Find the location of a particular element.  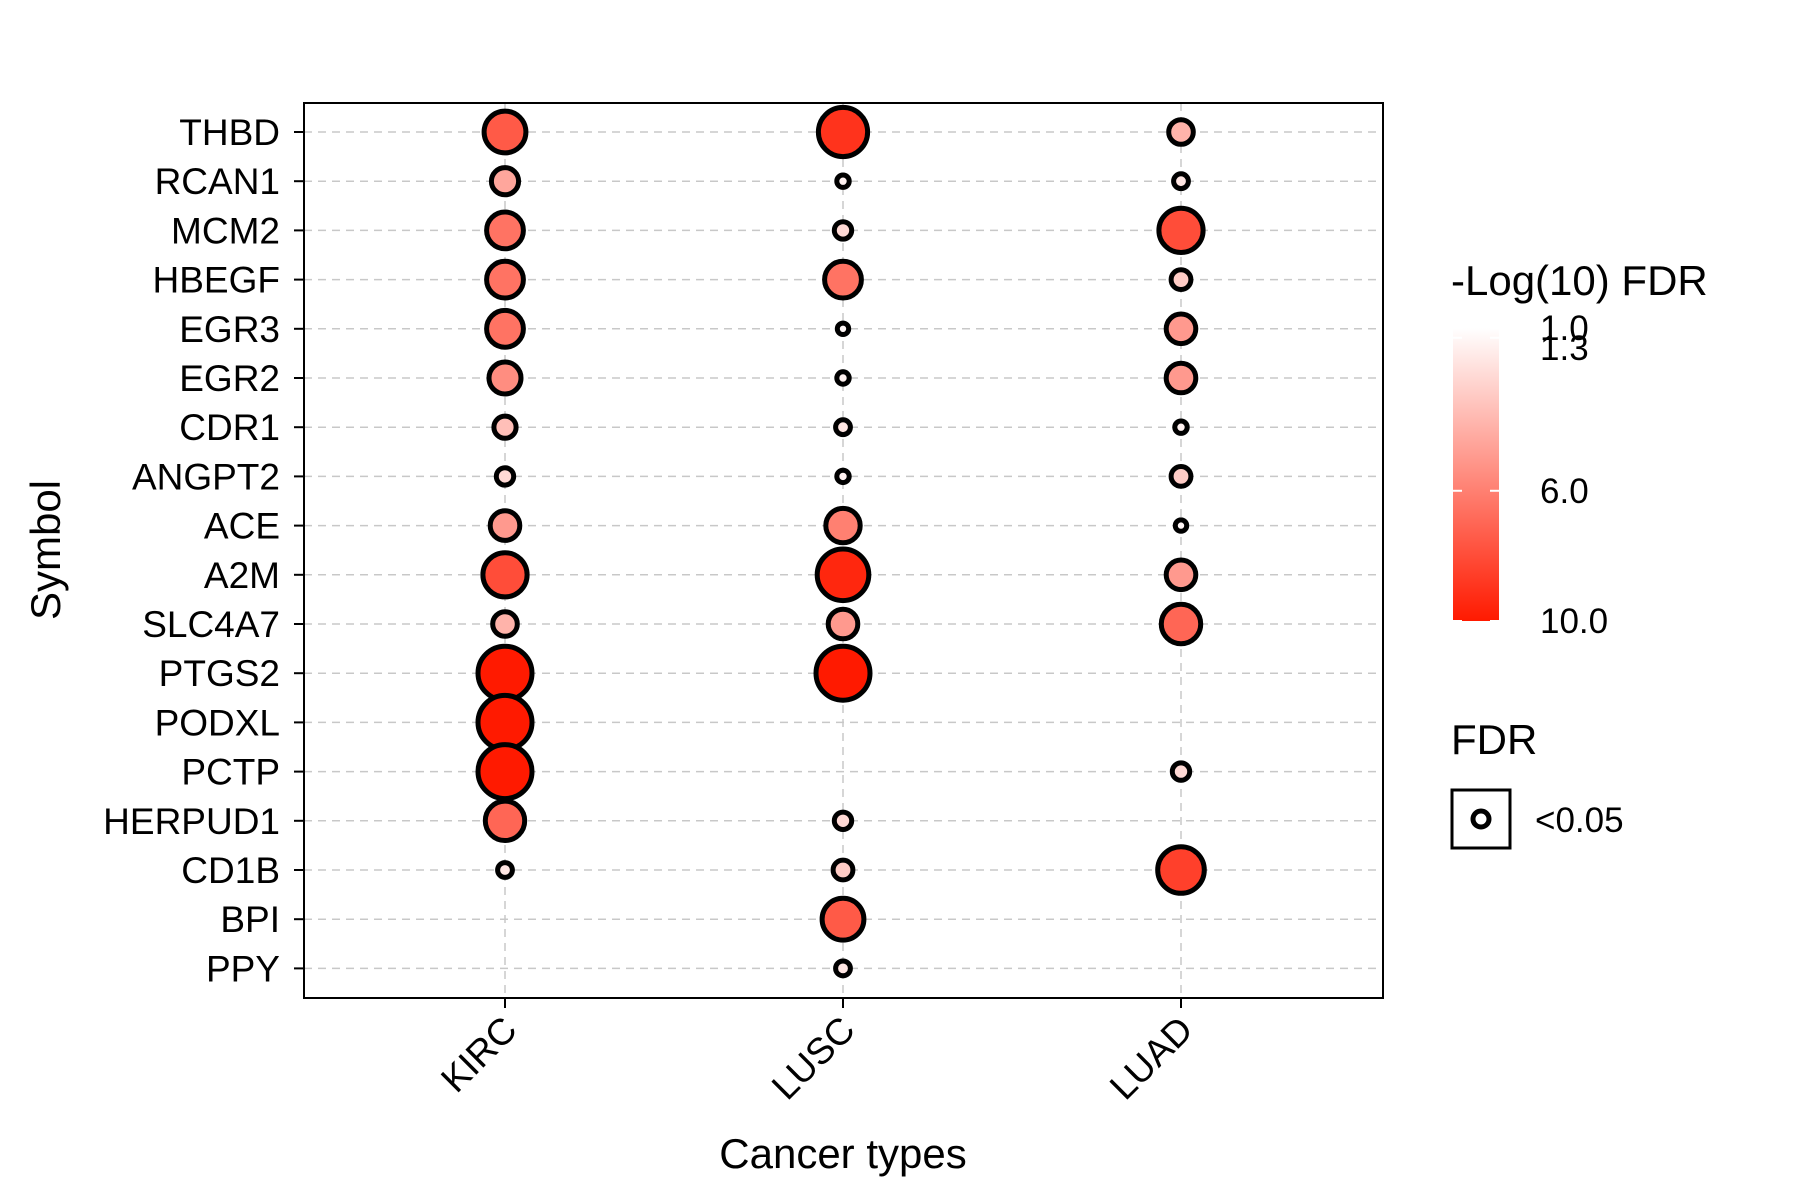

x-axis: KIRC LUSC LUAD is located at coordinates (817, 1052).